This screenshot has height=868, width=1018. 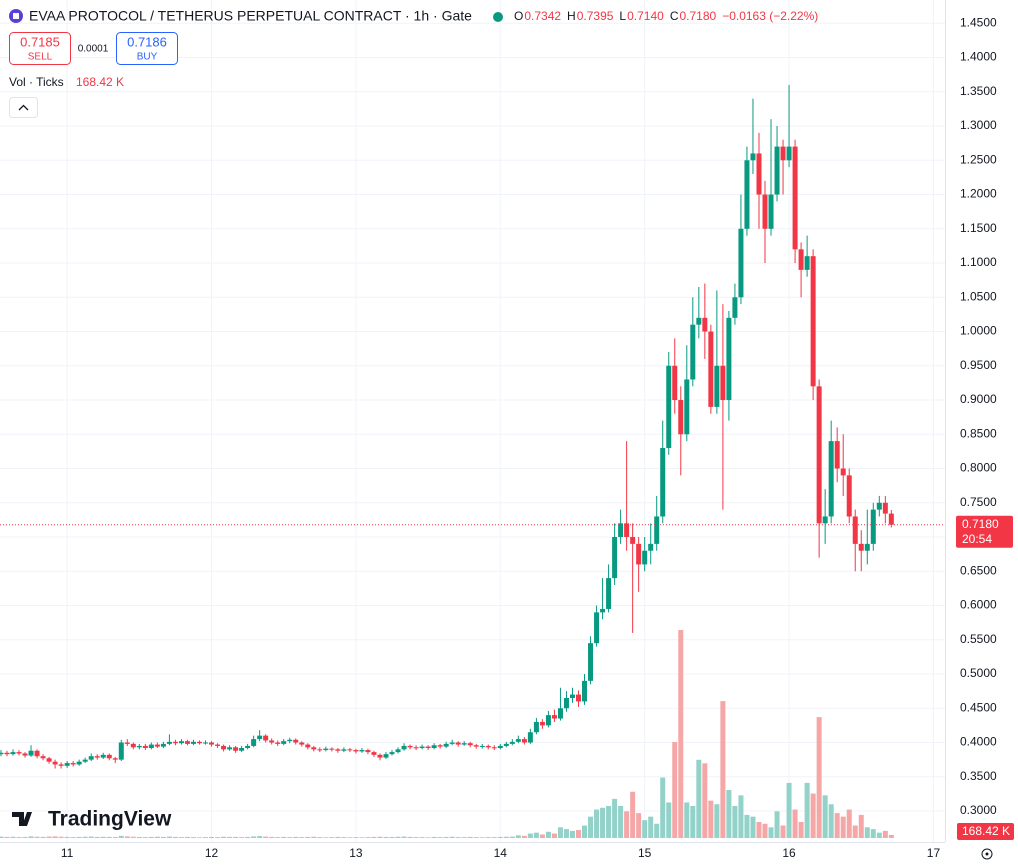 What do you see at coordinates (977, 539) in the screenshot?
I see `countdown: 20:54` at bounding box center [977, 539].